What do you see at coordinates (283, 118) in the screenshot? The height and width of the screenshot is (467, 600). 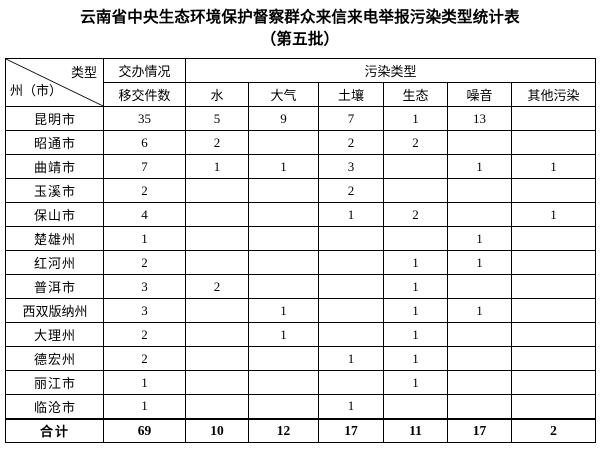 I see `cell-air: 9` at bounding box center [283, 118].